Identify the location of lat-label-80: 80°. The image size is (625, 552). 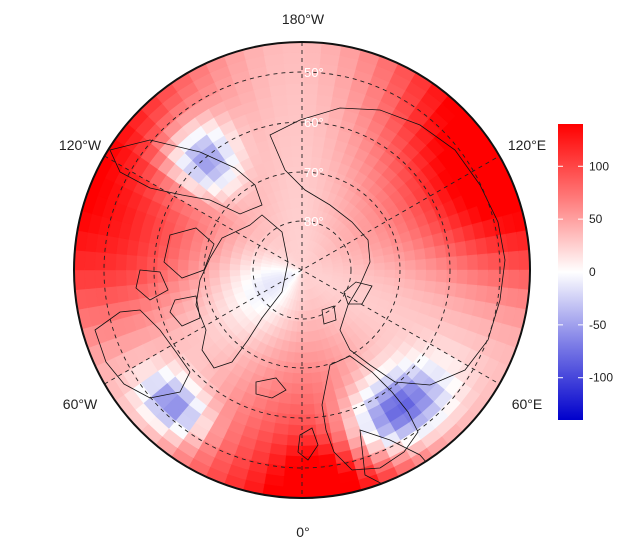
(314, 221).